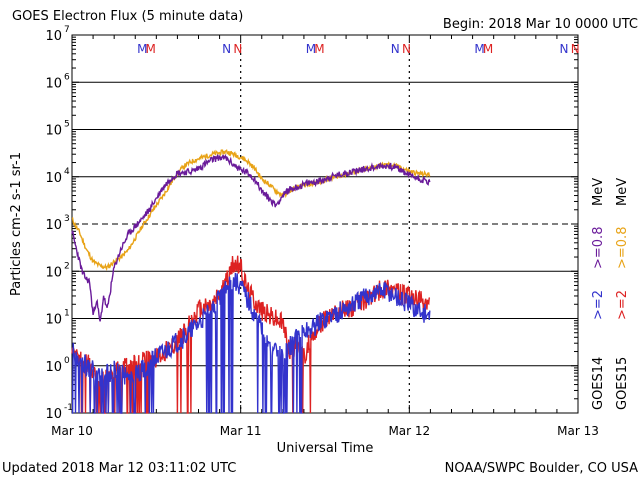  I want to click on y-tick-exponent: 3, so click(67, 219).